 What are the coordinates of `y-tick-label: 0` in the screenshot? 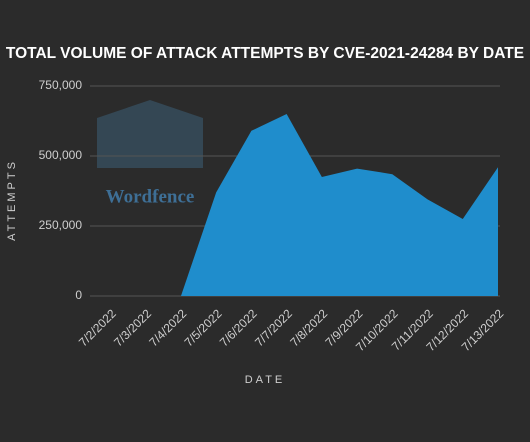 It's located at (78, 295).